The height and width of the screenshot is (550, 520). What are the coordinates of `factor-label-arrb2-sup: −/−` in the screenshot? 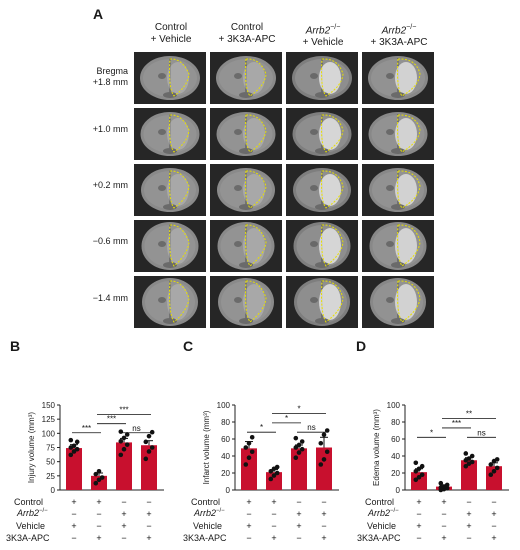 It's located at (394, 511).